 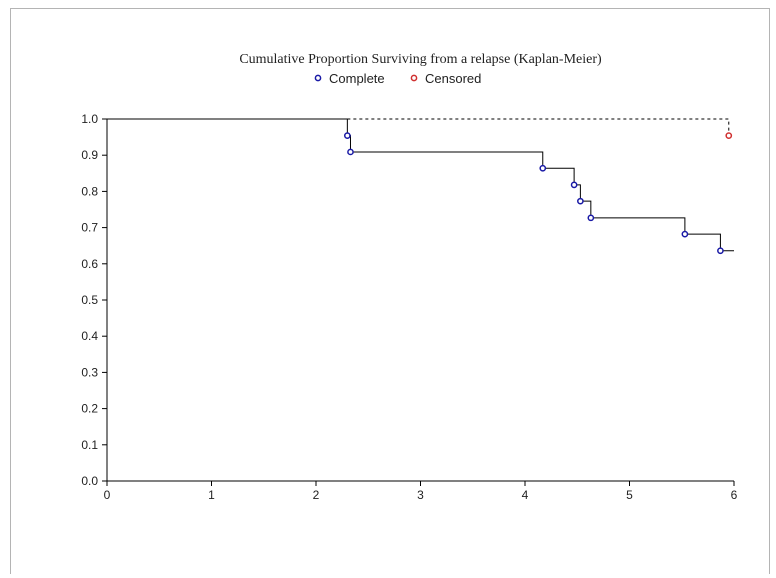 What do you see at coordinates (89, 409) in the screenshot?
I see `y-tick-label: 0.2` at bounding box center [89, 409].